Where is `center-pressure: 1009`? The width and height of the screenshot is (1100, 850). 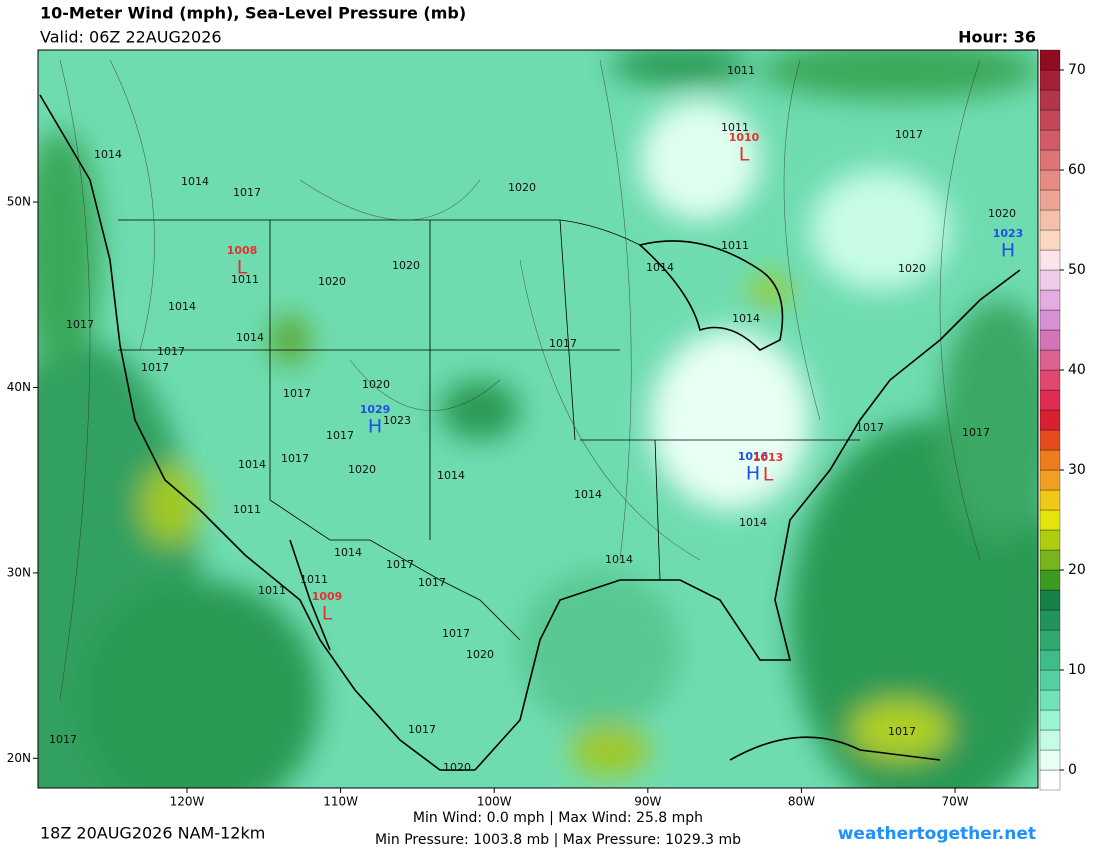
center-pressure: 1009 is located at coordinates (327, 596).